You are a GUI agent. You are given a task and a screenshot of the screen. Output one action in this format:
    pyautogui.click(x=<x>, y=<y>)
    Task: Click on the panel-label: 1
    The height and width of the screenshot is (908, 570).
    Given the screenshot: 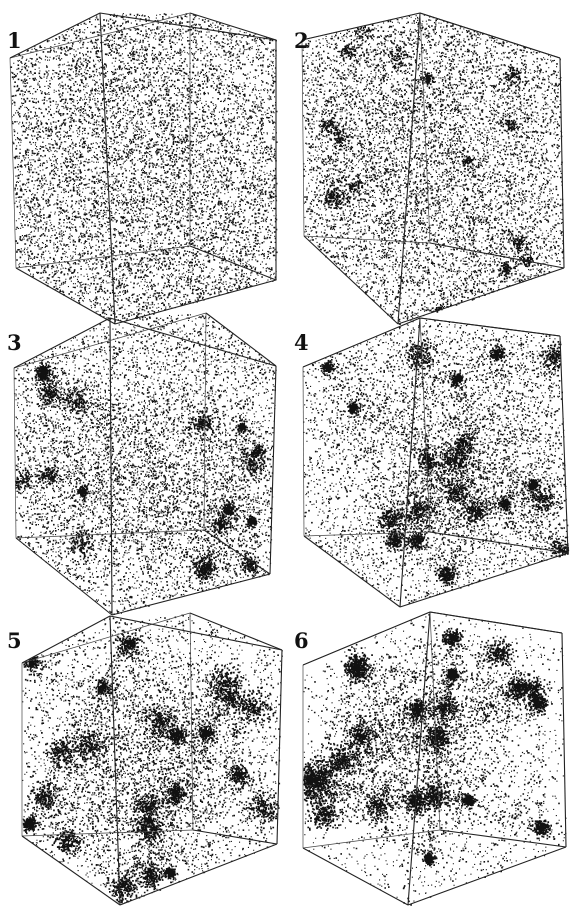 What is the action you would take?
    pyautogui.click(x=14, y=40)
    